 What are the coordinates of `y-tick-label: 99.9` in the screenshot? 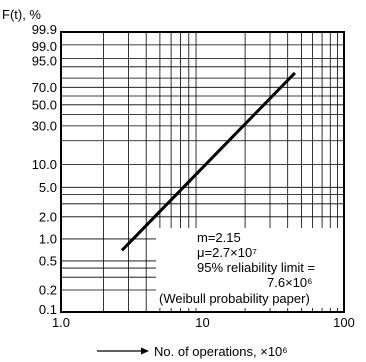 It's located at (44, 29).